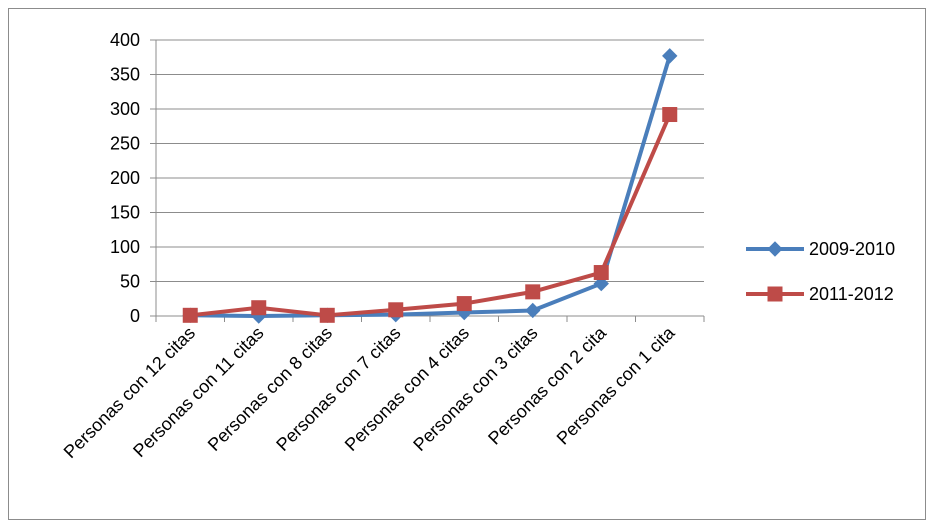 The height and width of the screenshot is (528, 935). Describe the element at coordinates (616, 385) in the screenshot. I see `x-category-label: Personas con 1 cita` at that location.